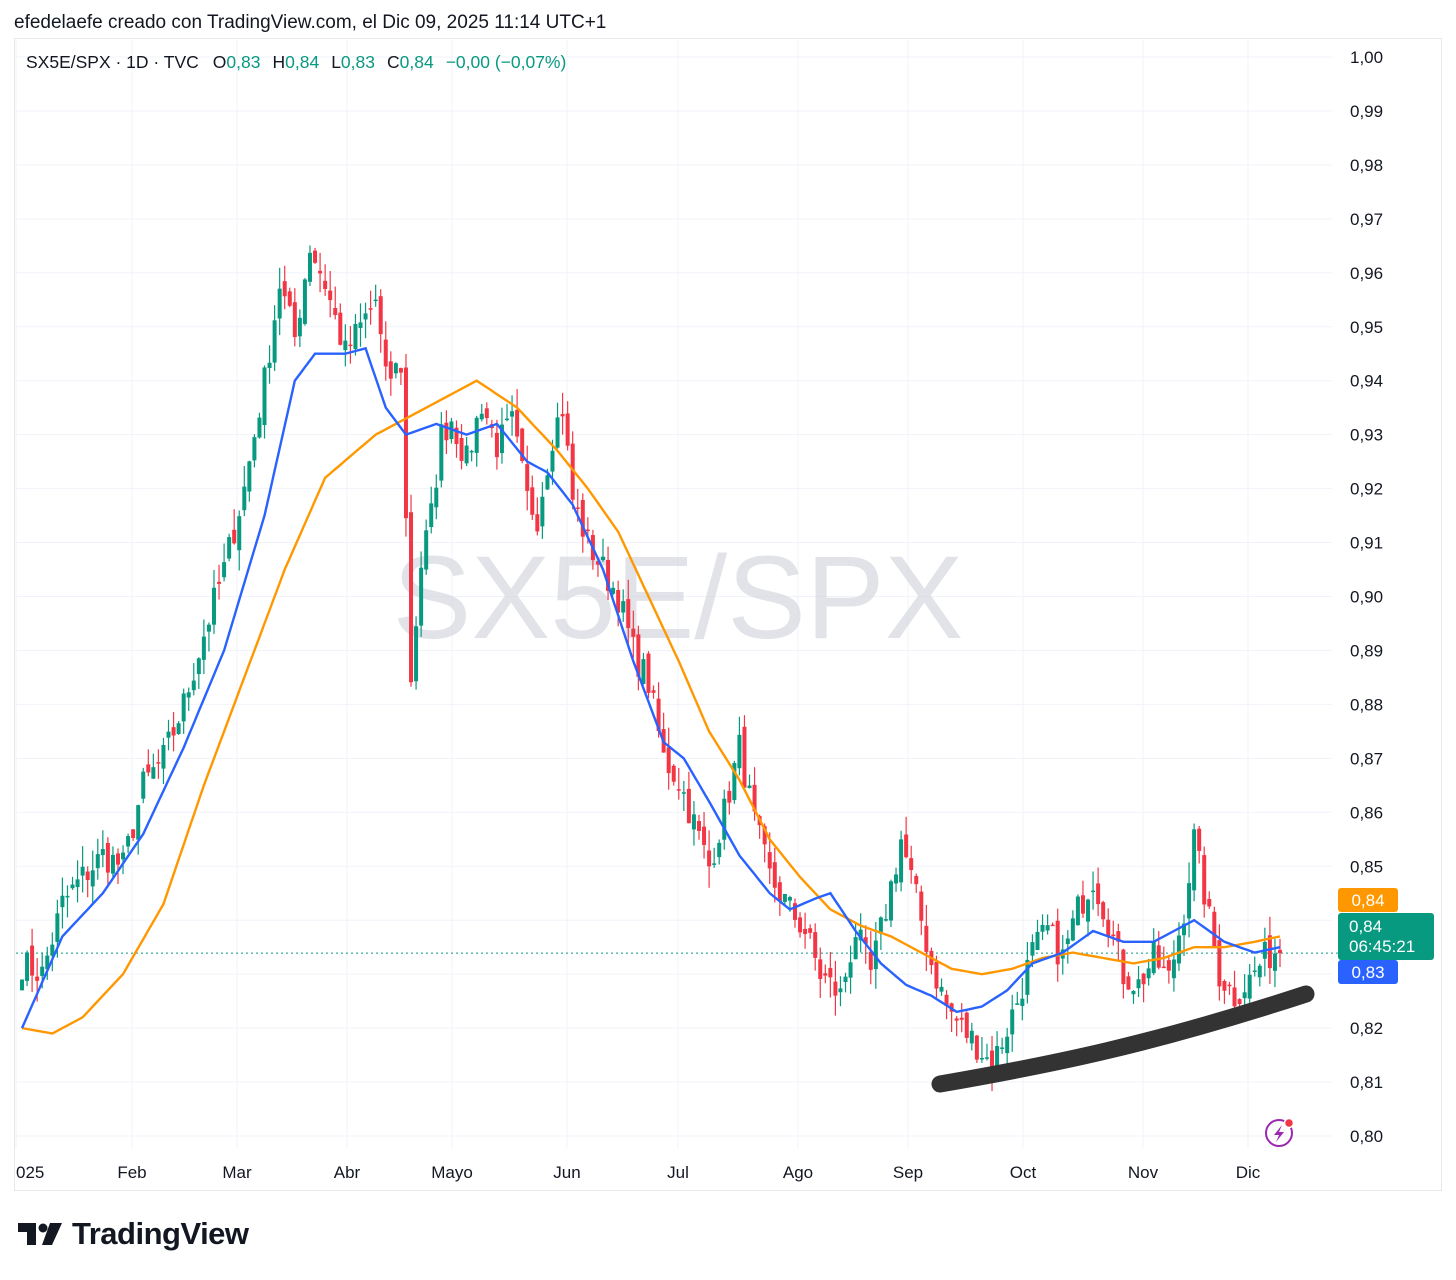  I want to click on y-tick-label: 0,94, so click(1366, 381).